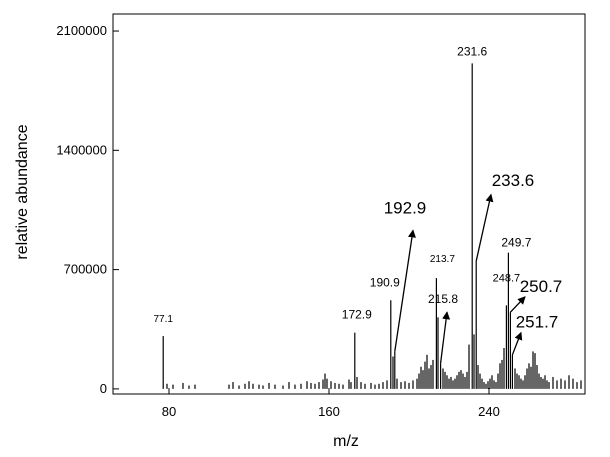 The image size is (610, 457). I want to click on peak-label: 249.7, so click(516, 243).